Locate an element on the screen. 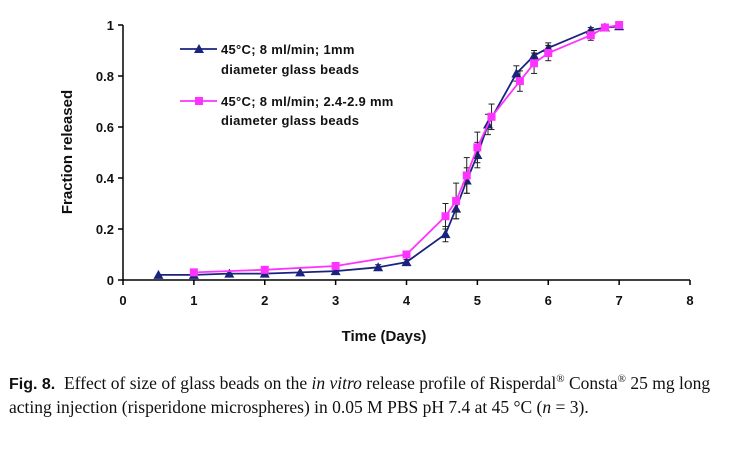 The height and width of the screenshot is (452, 755). legend-label-series-1-line2: diameter glass beads is located at coordinates (290, 69).